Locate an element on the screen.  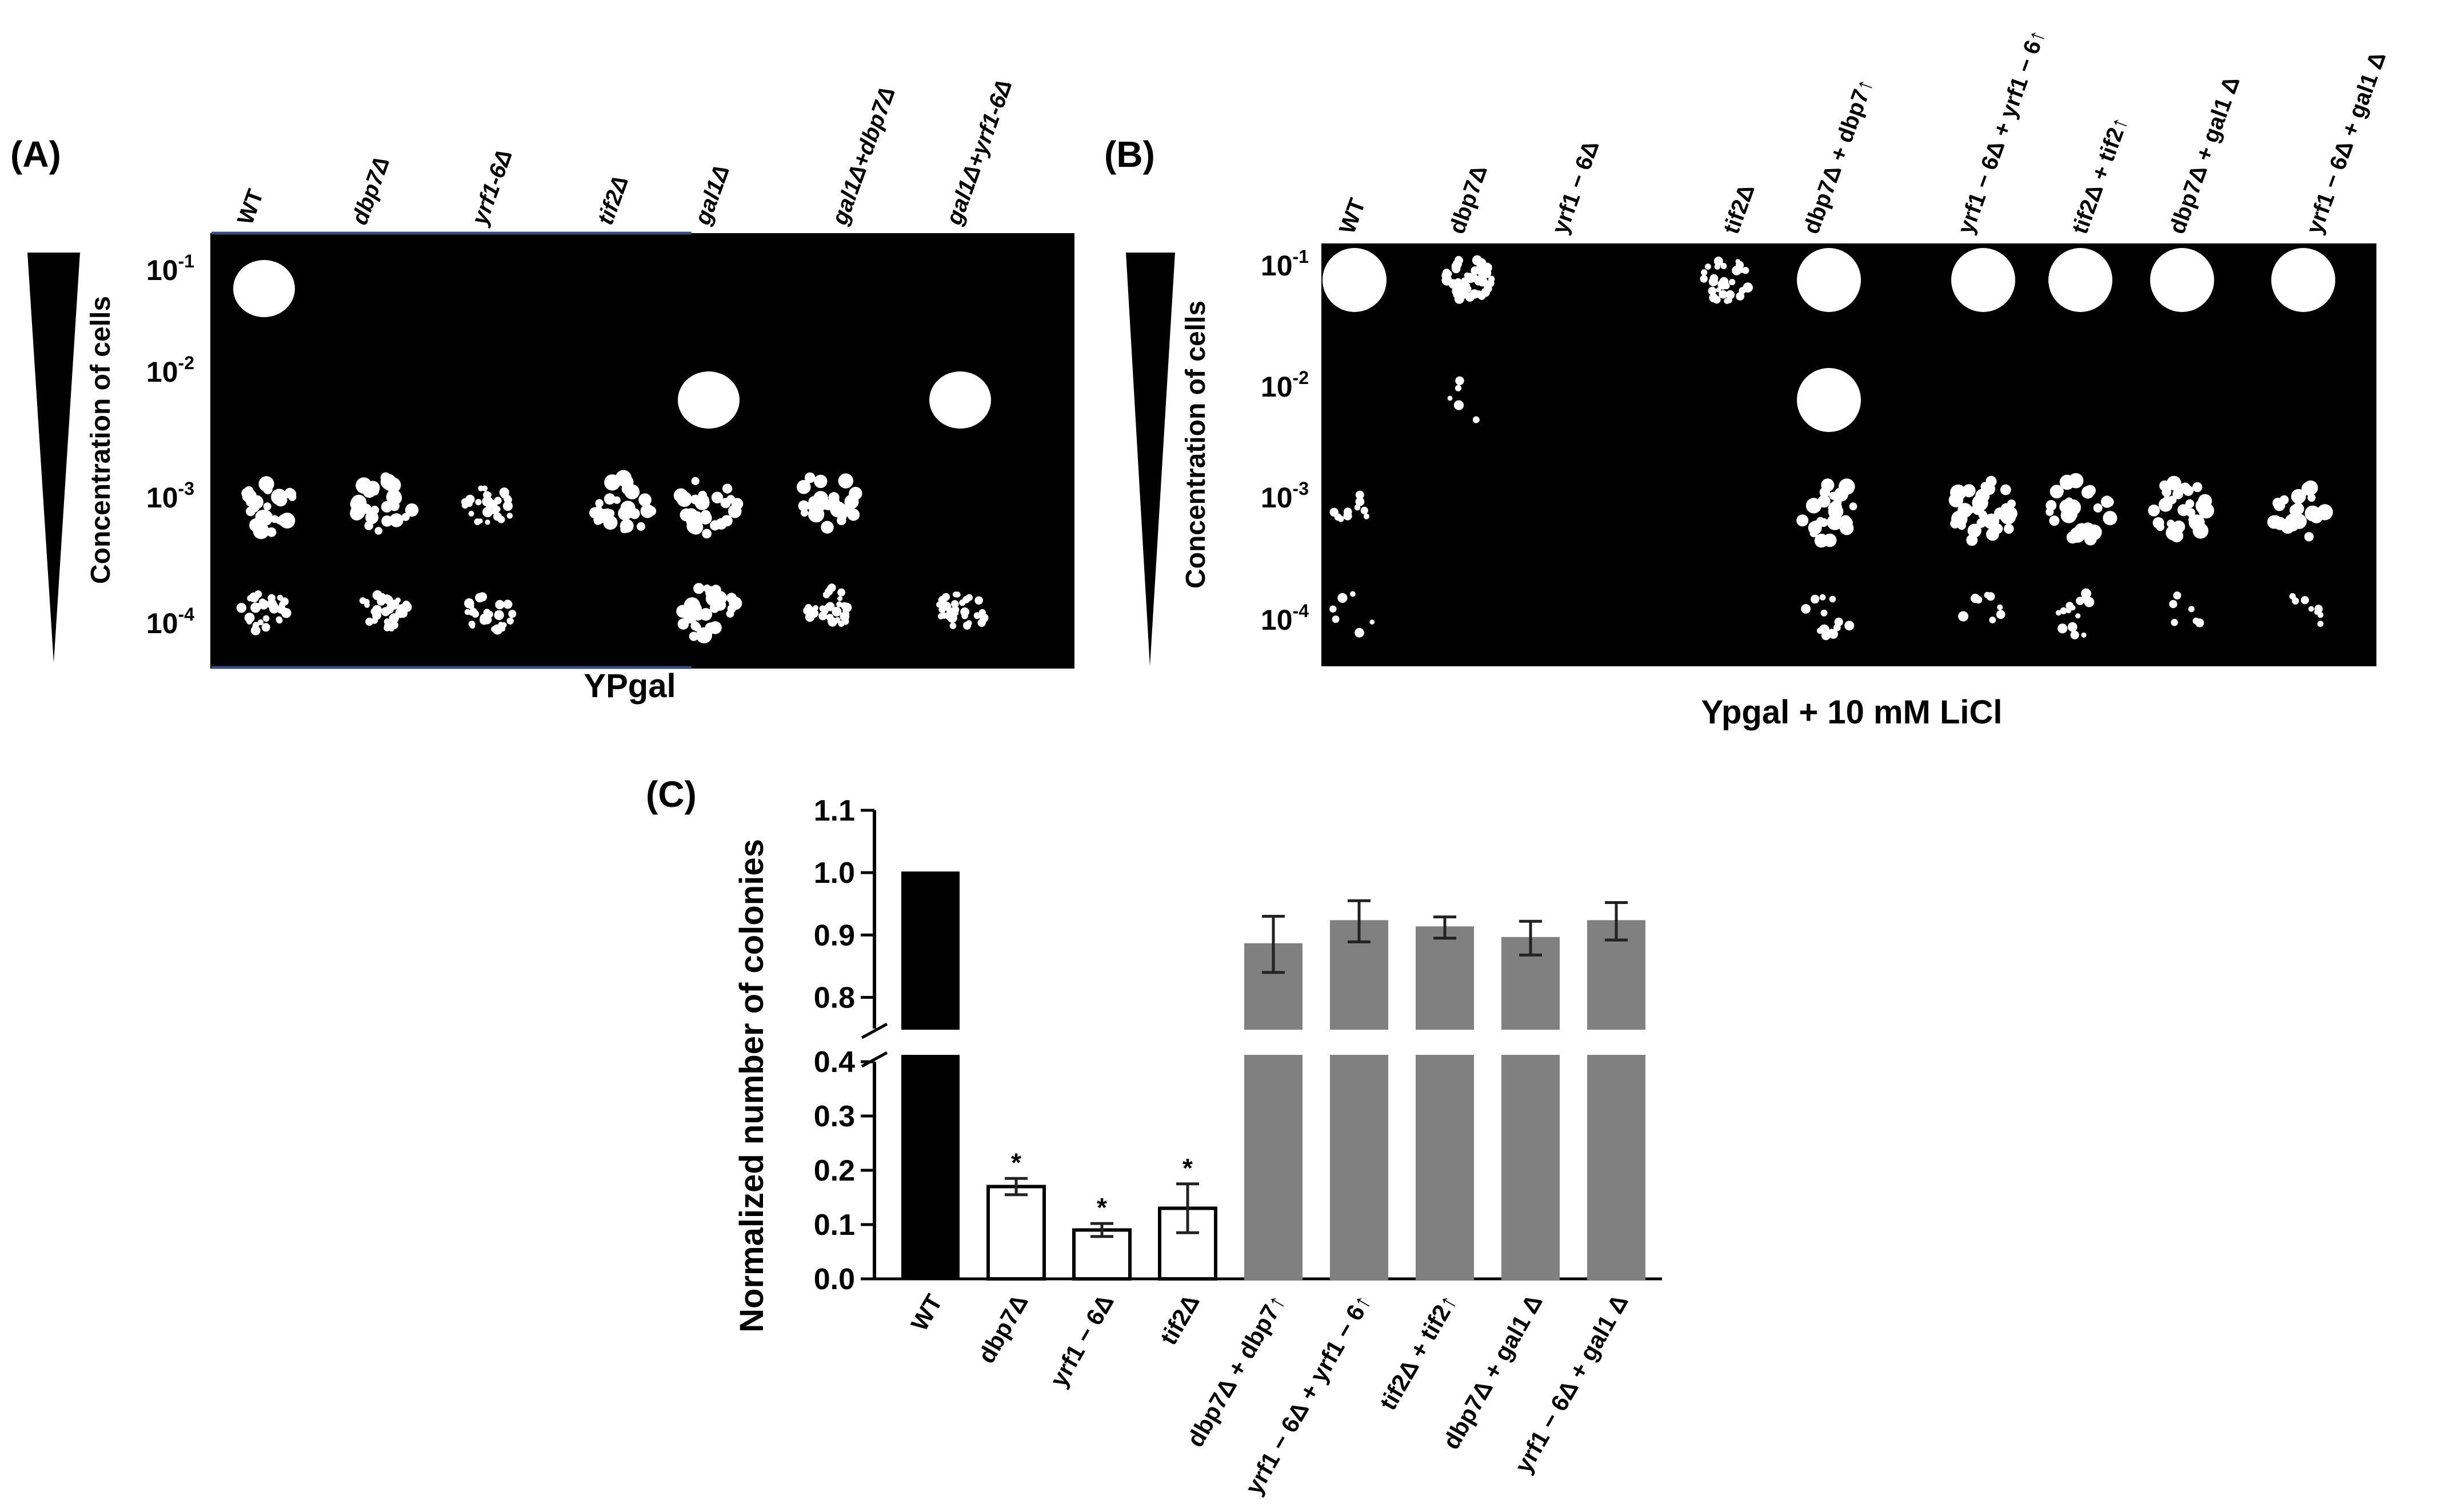
panel-b-gradient-label: Concentration of cells is located at coordinates (1196, 445).